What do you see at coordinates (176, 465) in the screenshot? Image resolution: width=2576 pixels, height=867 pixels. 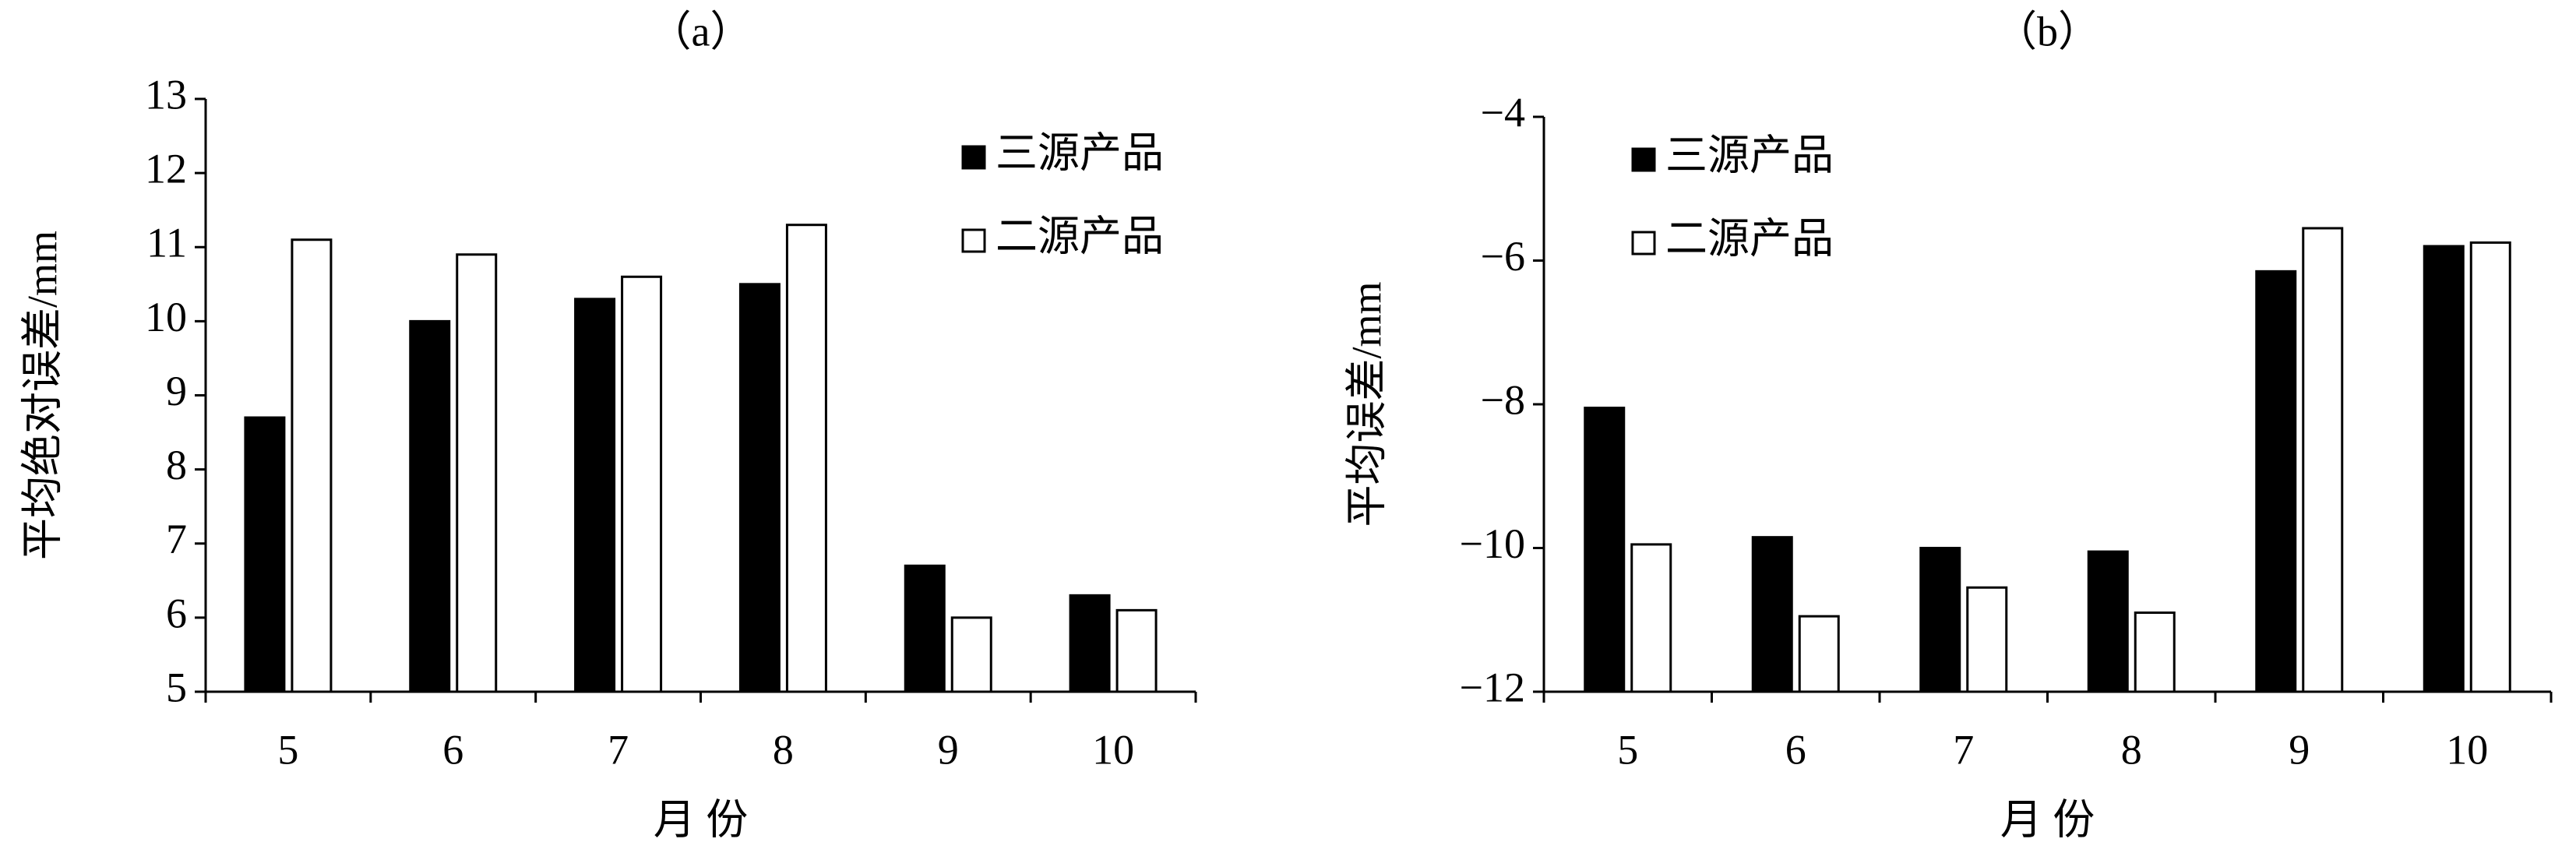 I see `y-tick-label: 8` at bounding box center [176, 465].